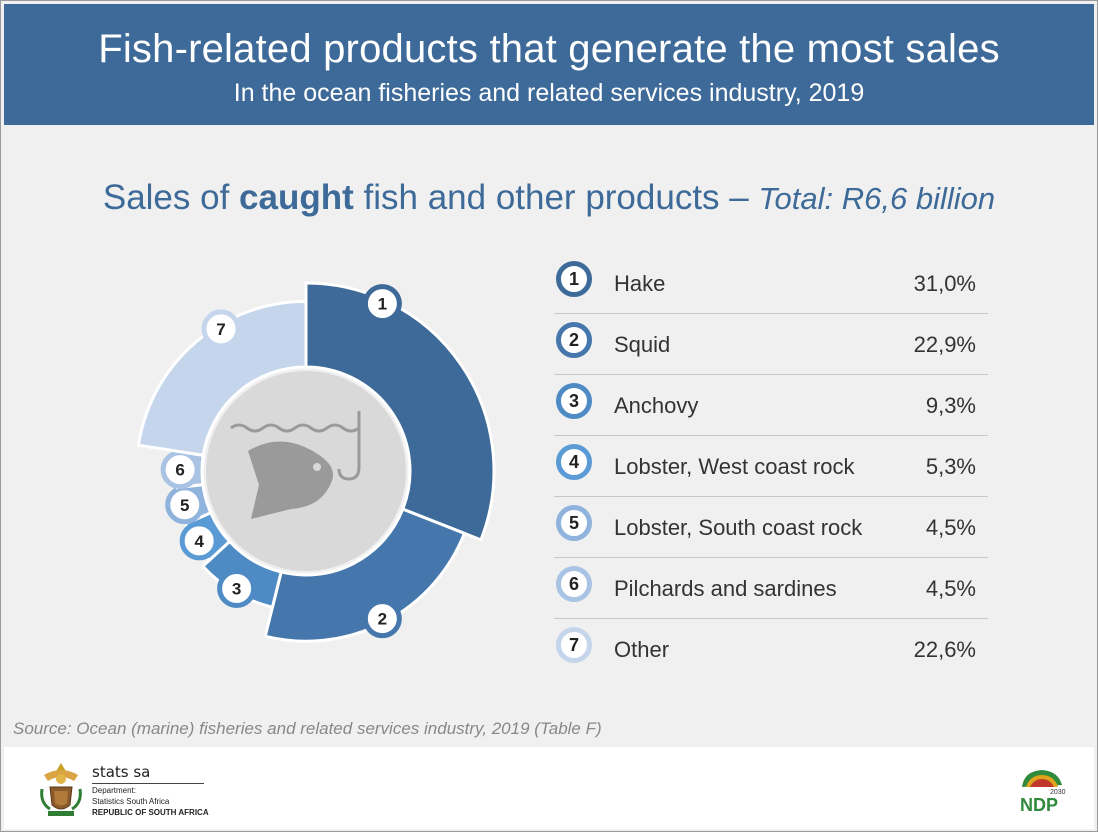 The height and width of the screenshot is (832, 1098). Describe the element at coordinates (131, 801) in the screenshot. I see `dept-line-2: Statistics South Africa` at that location.